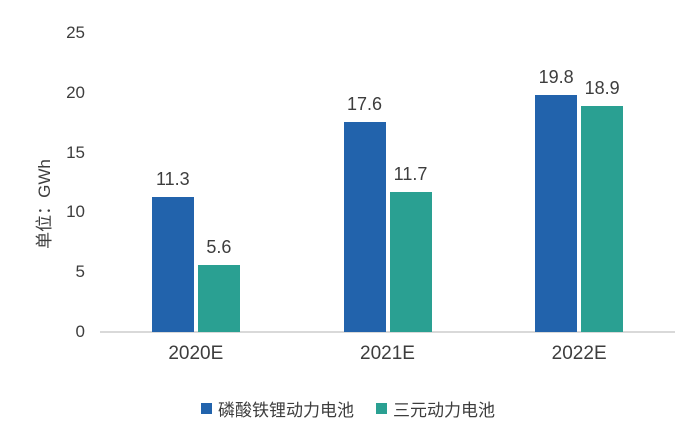  I want to click on legend-item: 磷酸铁锂动力电池, so click(277, 408).